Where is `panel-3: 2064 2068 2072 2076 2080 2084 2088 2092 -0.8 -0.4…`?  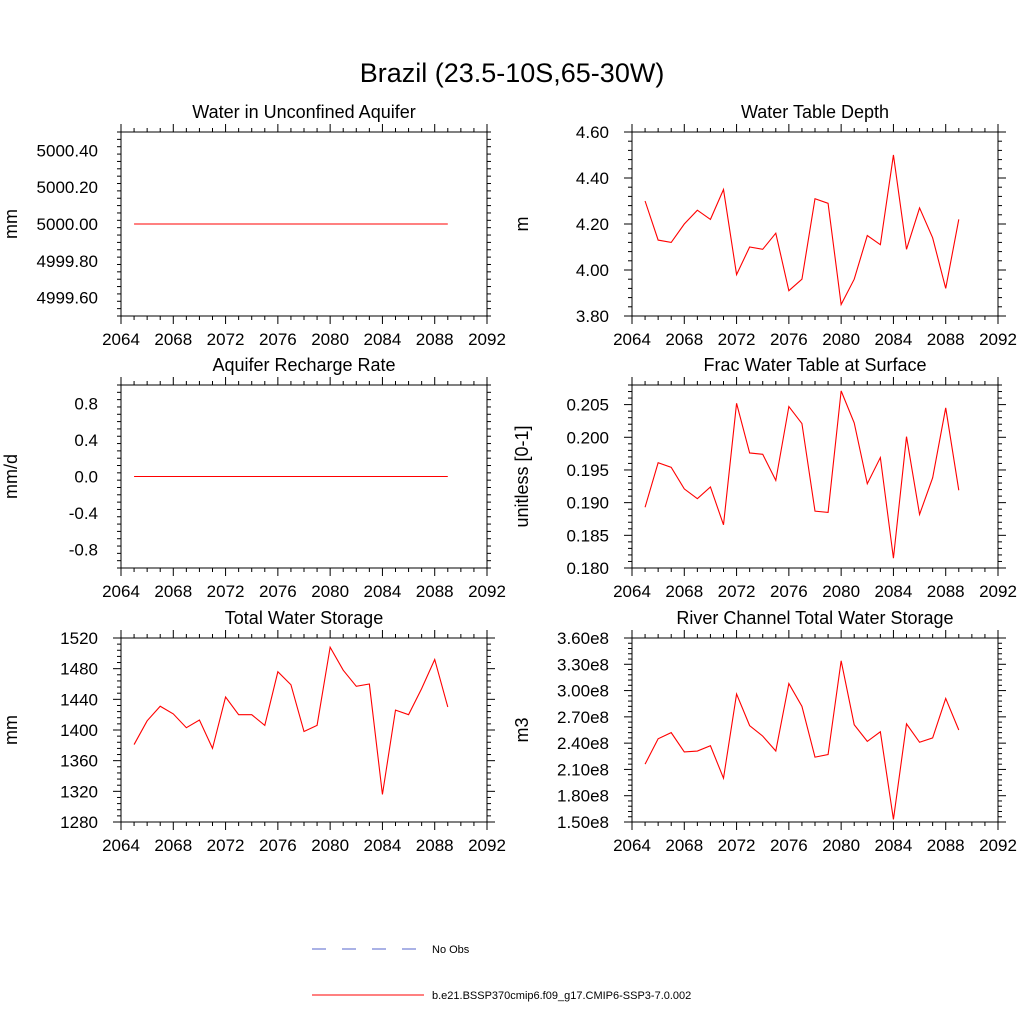 panel-3: 2064 2068 2072 2076 2080 2084 2088 2092 -0.8 -0.4… is located at coordinates (253, 478).